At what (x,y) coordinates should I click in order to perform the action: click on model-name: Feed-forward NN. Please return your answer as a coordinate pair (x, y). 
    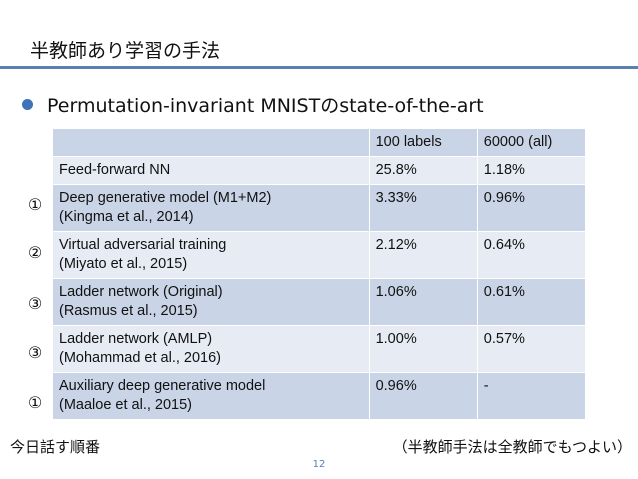
    Looking at the image, I should click on (115, 170).